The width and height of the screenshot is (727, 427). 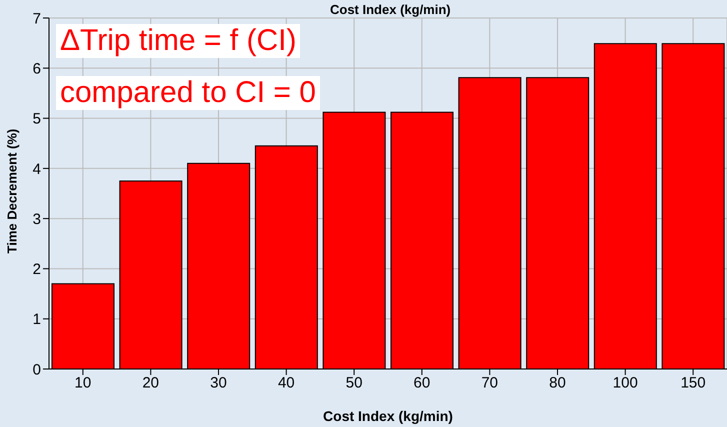 What do you see at coordinates (286, 383) in the screenshot?
I see `x-tick-label: 40` at bounding box center [286, 383].